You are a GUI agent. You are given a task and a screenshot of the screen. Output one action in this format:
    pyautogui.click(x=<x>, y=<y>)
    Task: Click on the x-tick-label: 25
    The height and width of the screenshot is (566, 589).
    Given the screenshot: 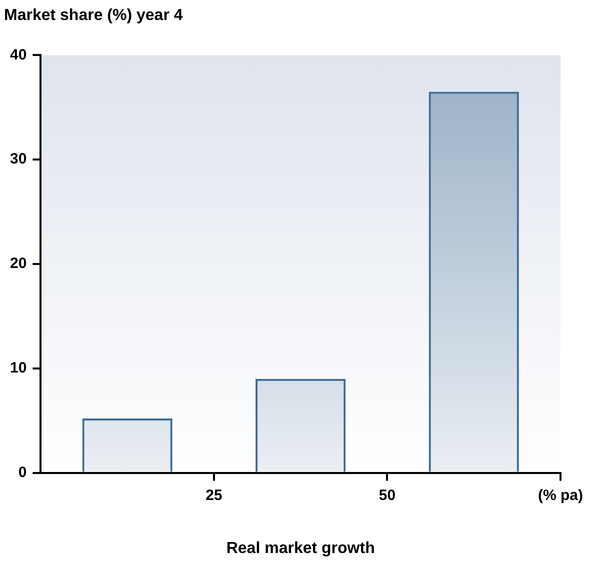 What is the action you would take?
    pyautogui.click(x=214, y=495)
    